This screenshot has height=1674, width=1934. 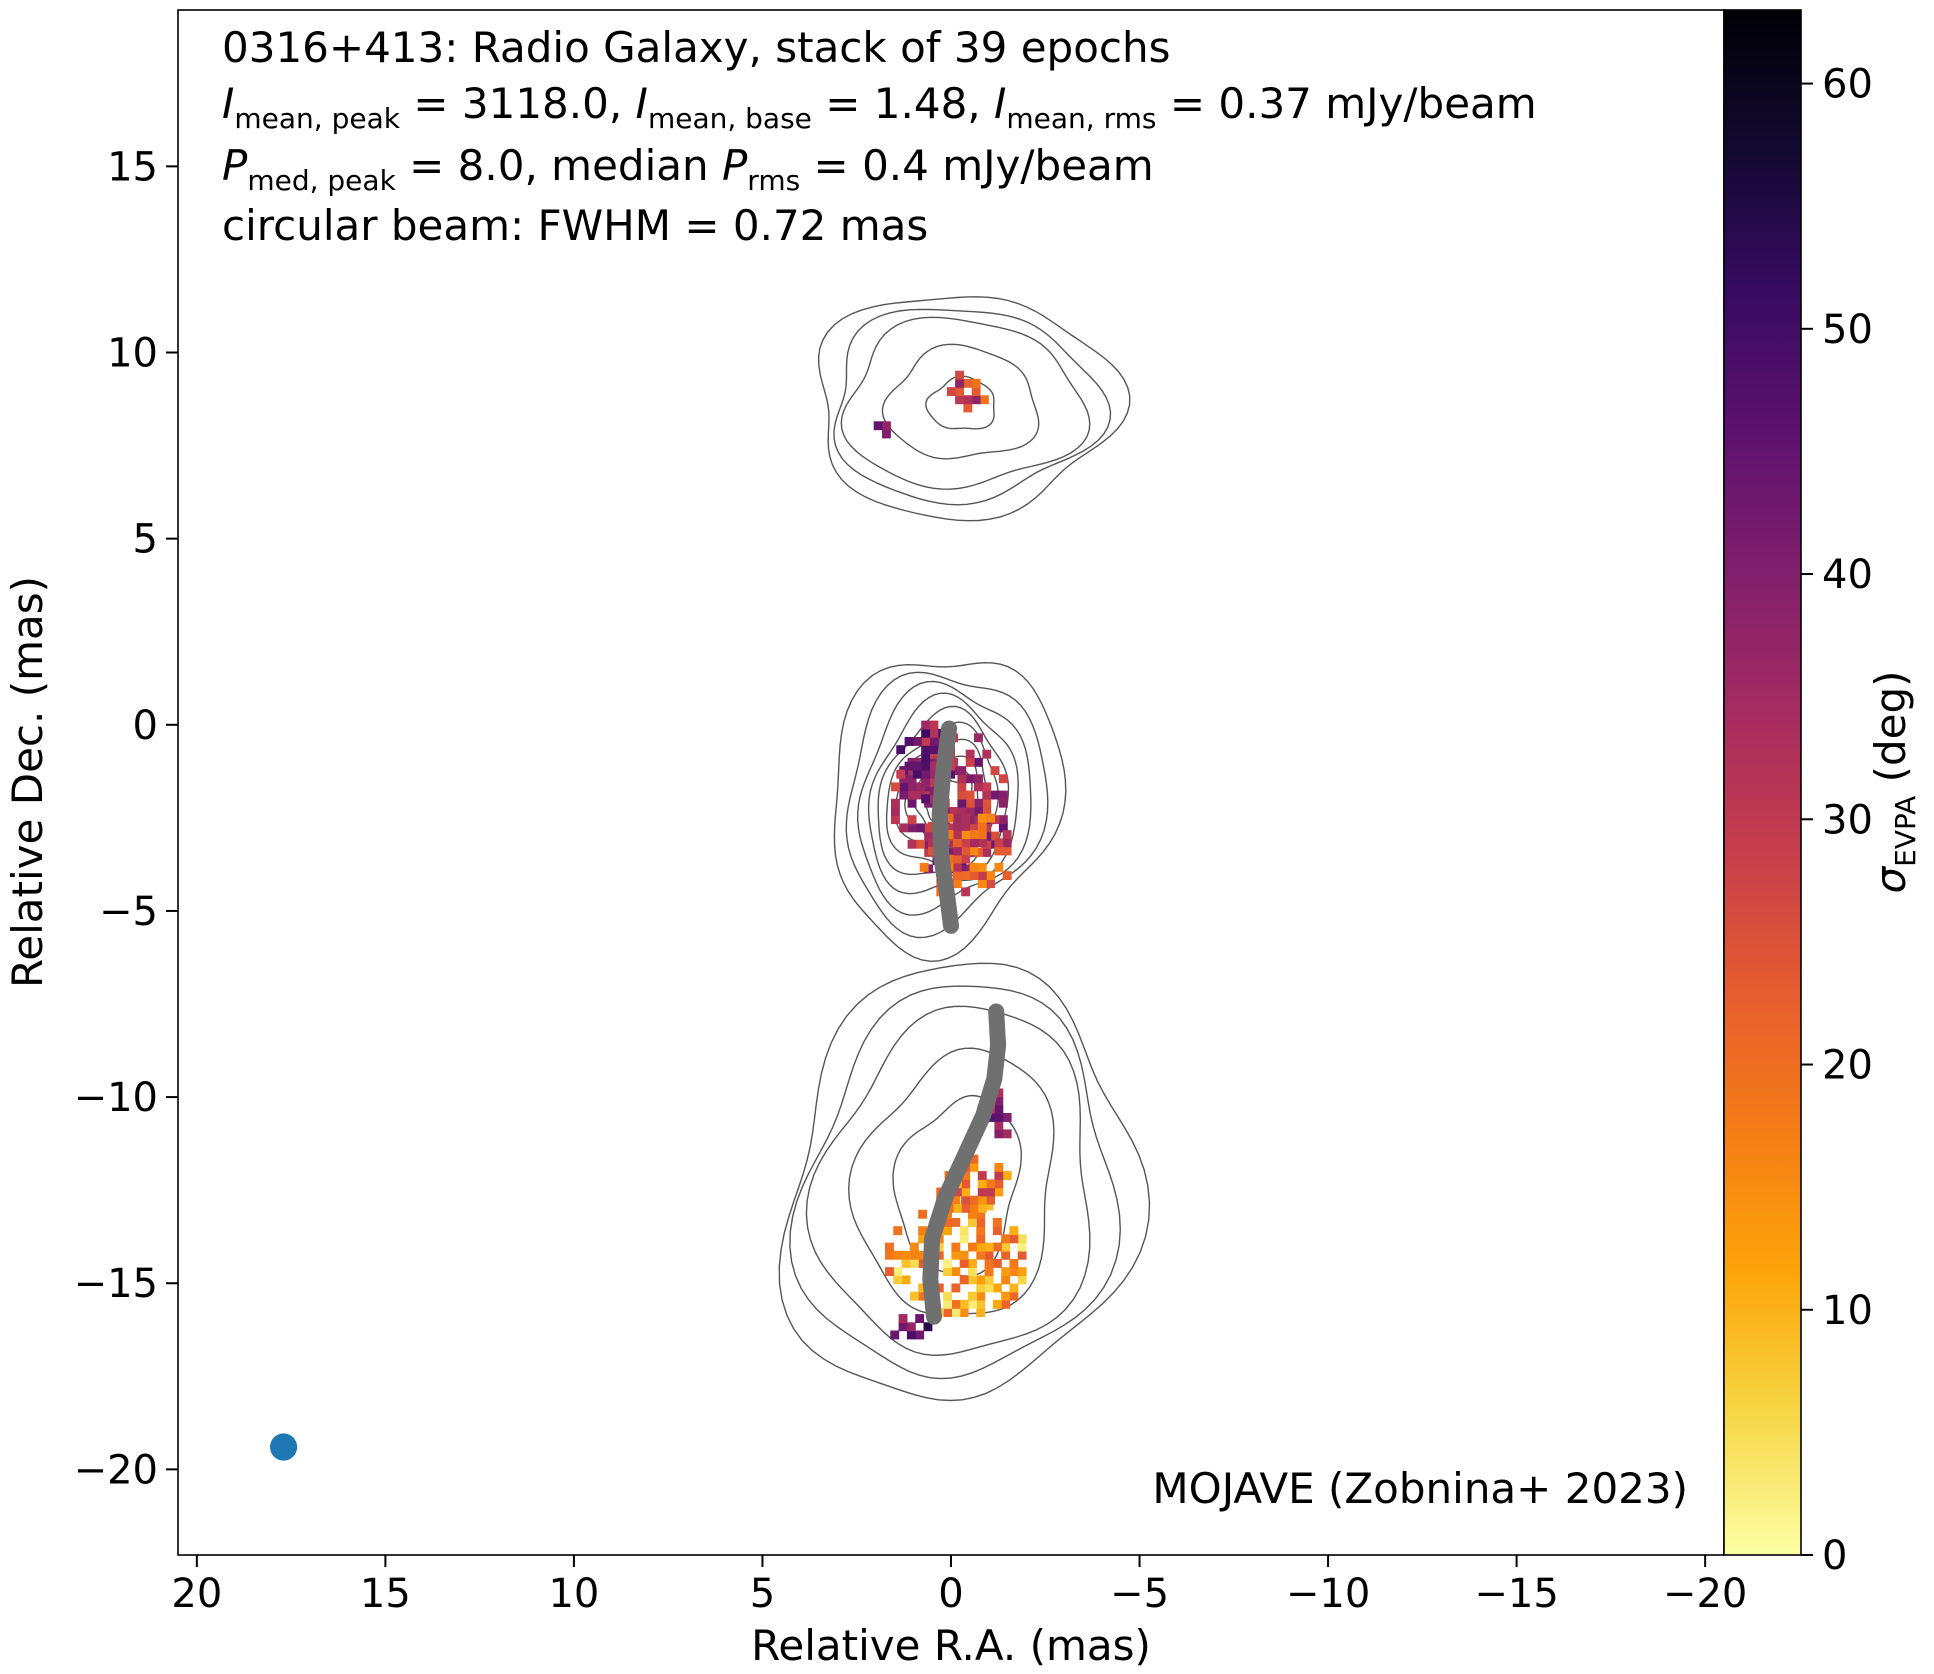 What do you see at coordinates (1894, 781) in the screenshot?
I see `colorbar-label: σEVPA (deg)` at bounding box center [1894, 781].